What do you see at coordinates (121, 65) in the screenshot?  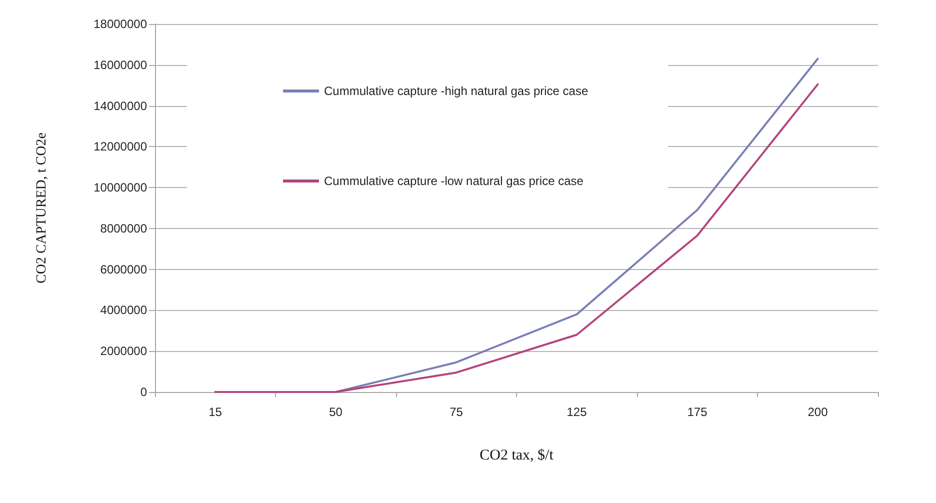 I see `y-tick-label: 16000000` at bounding box center [121, 65].